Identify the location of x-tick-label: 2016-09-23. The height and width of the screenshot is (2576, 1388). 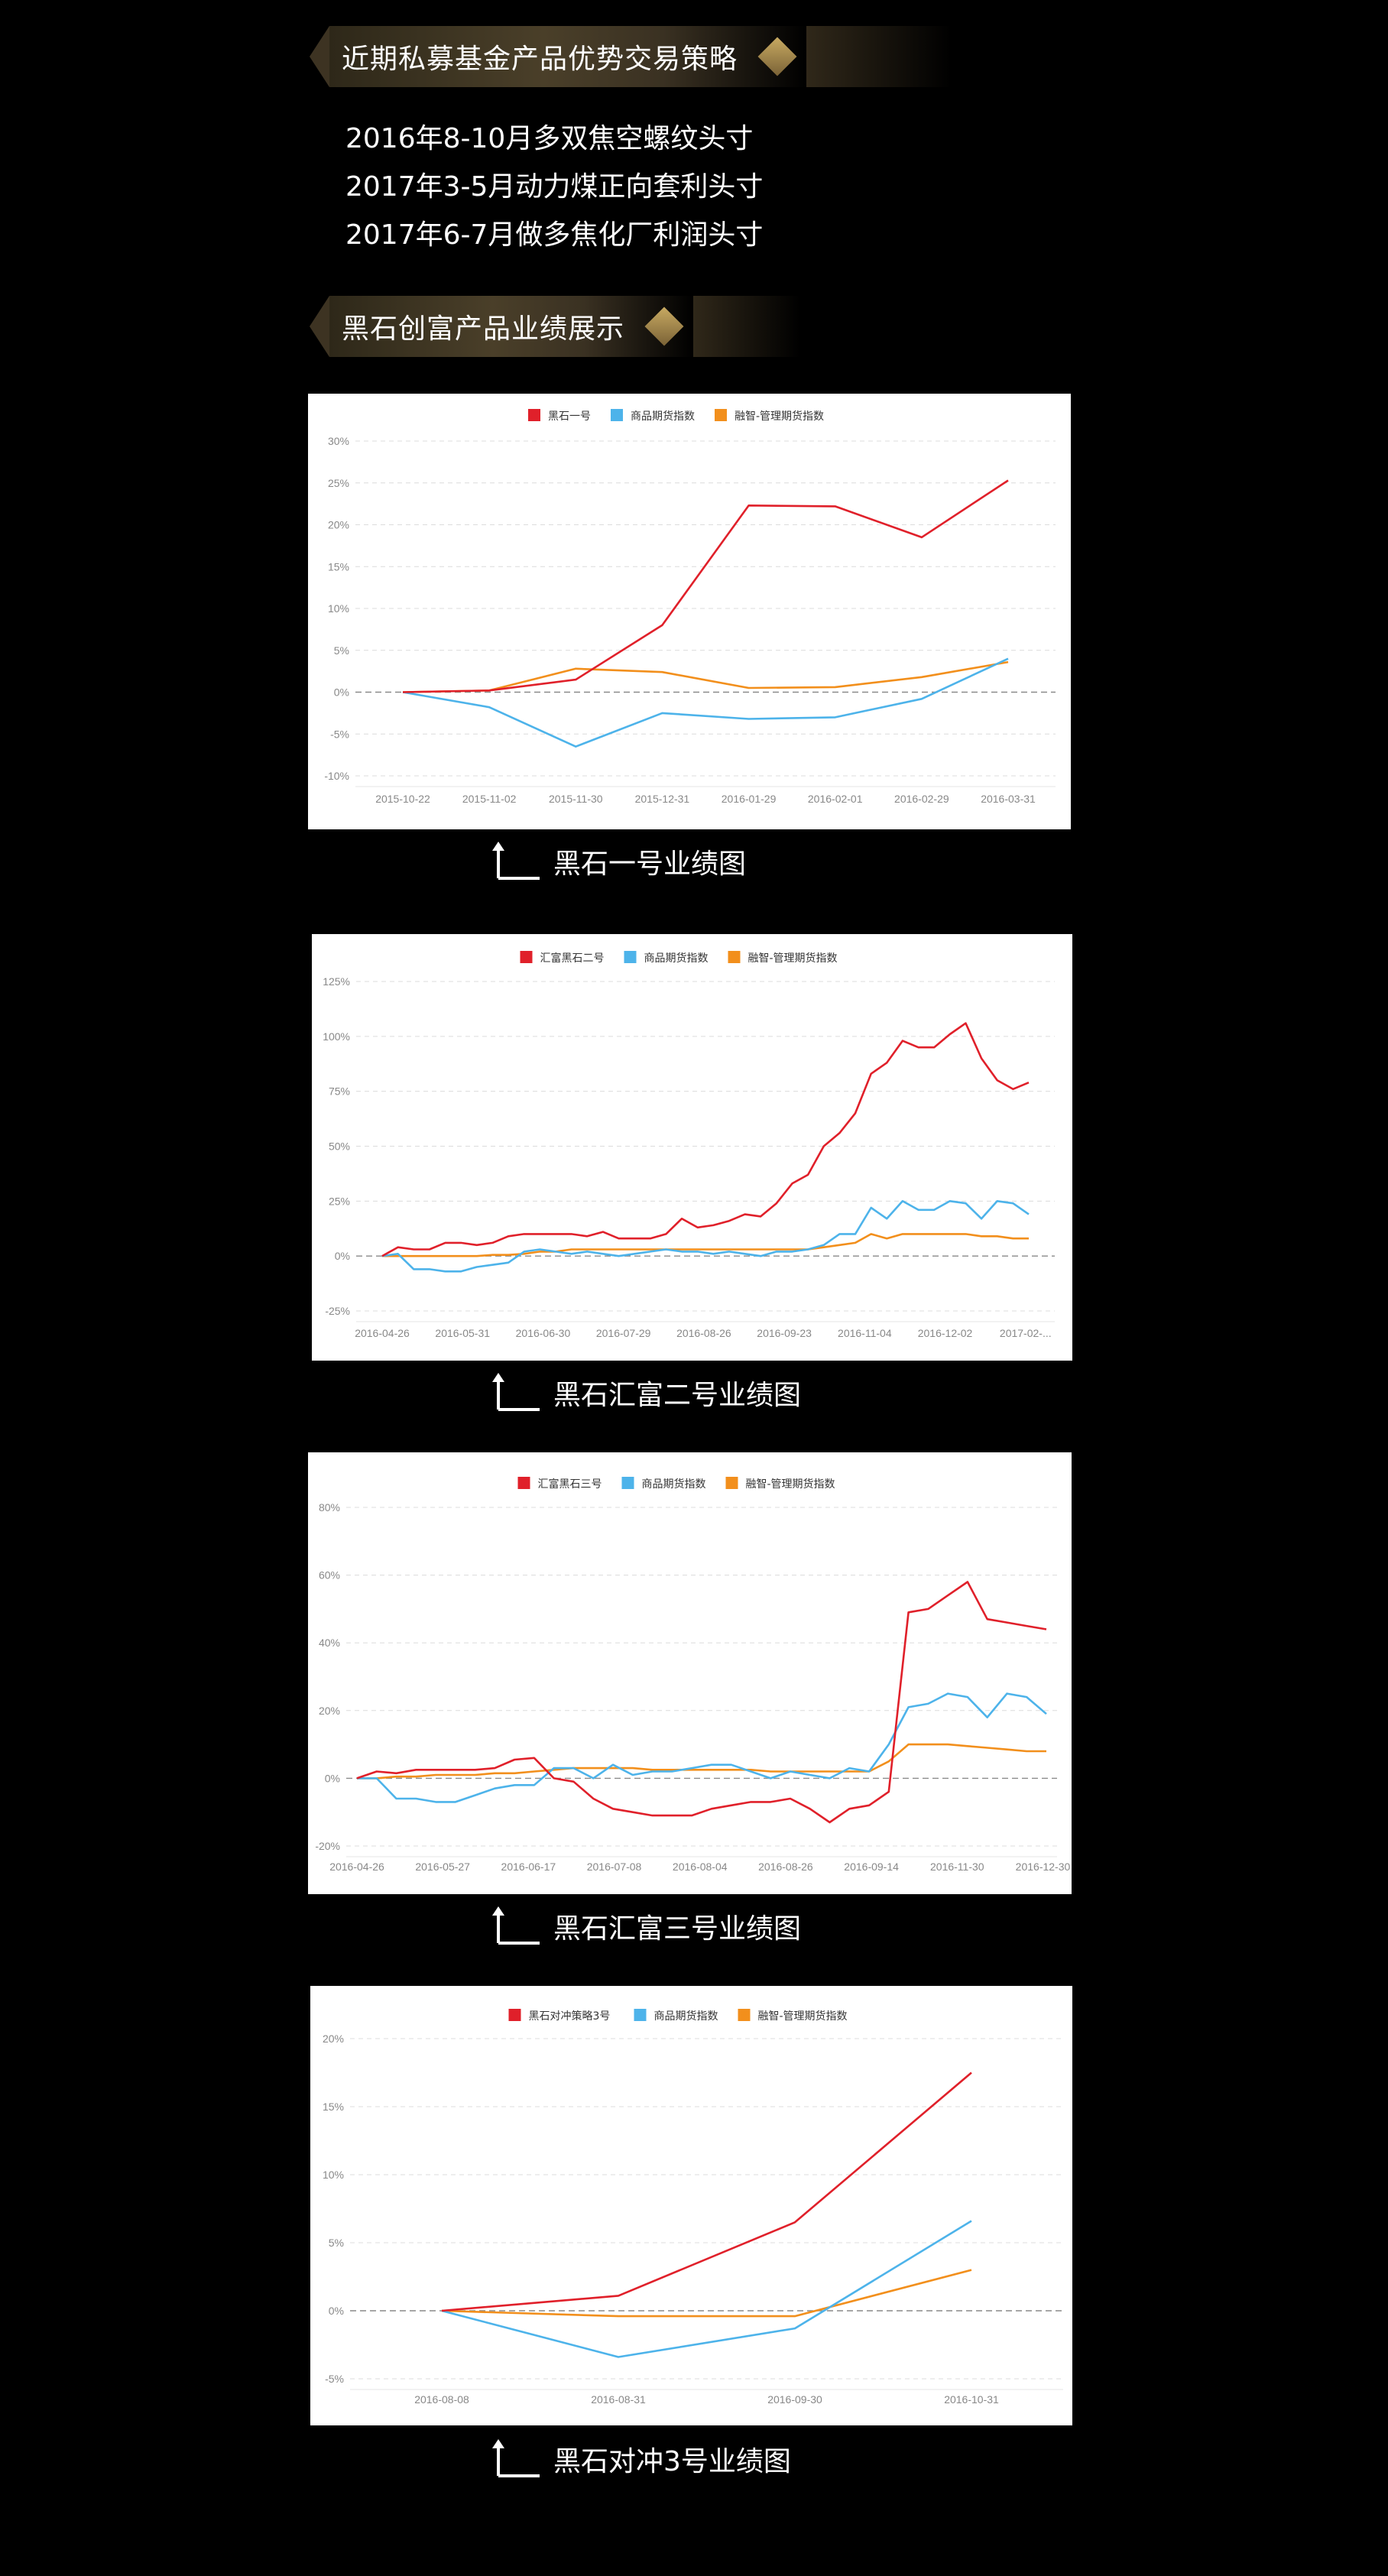
(784, 1333).